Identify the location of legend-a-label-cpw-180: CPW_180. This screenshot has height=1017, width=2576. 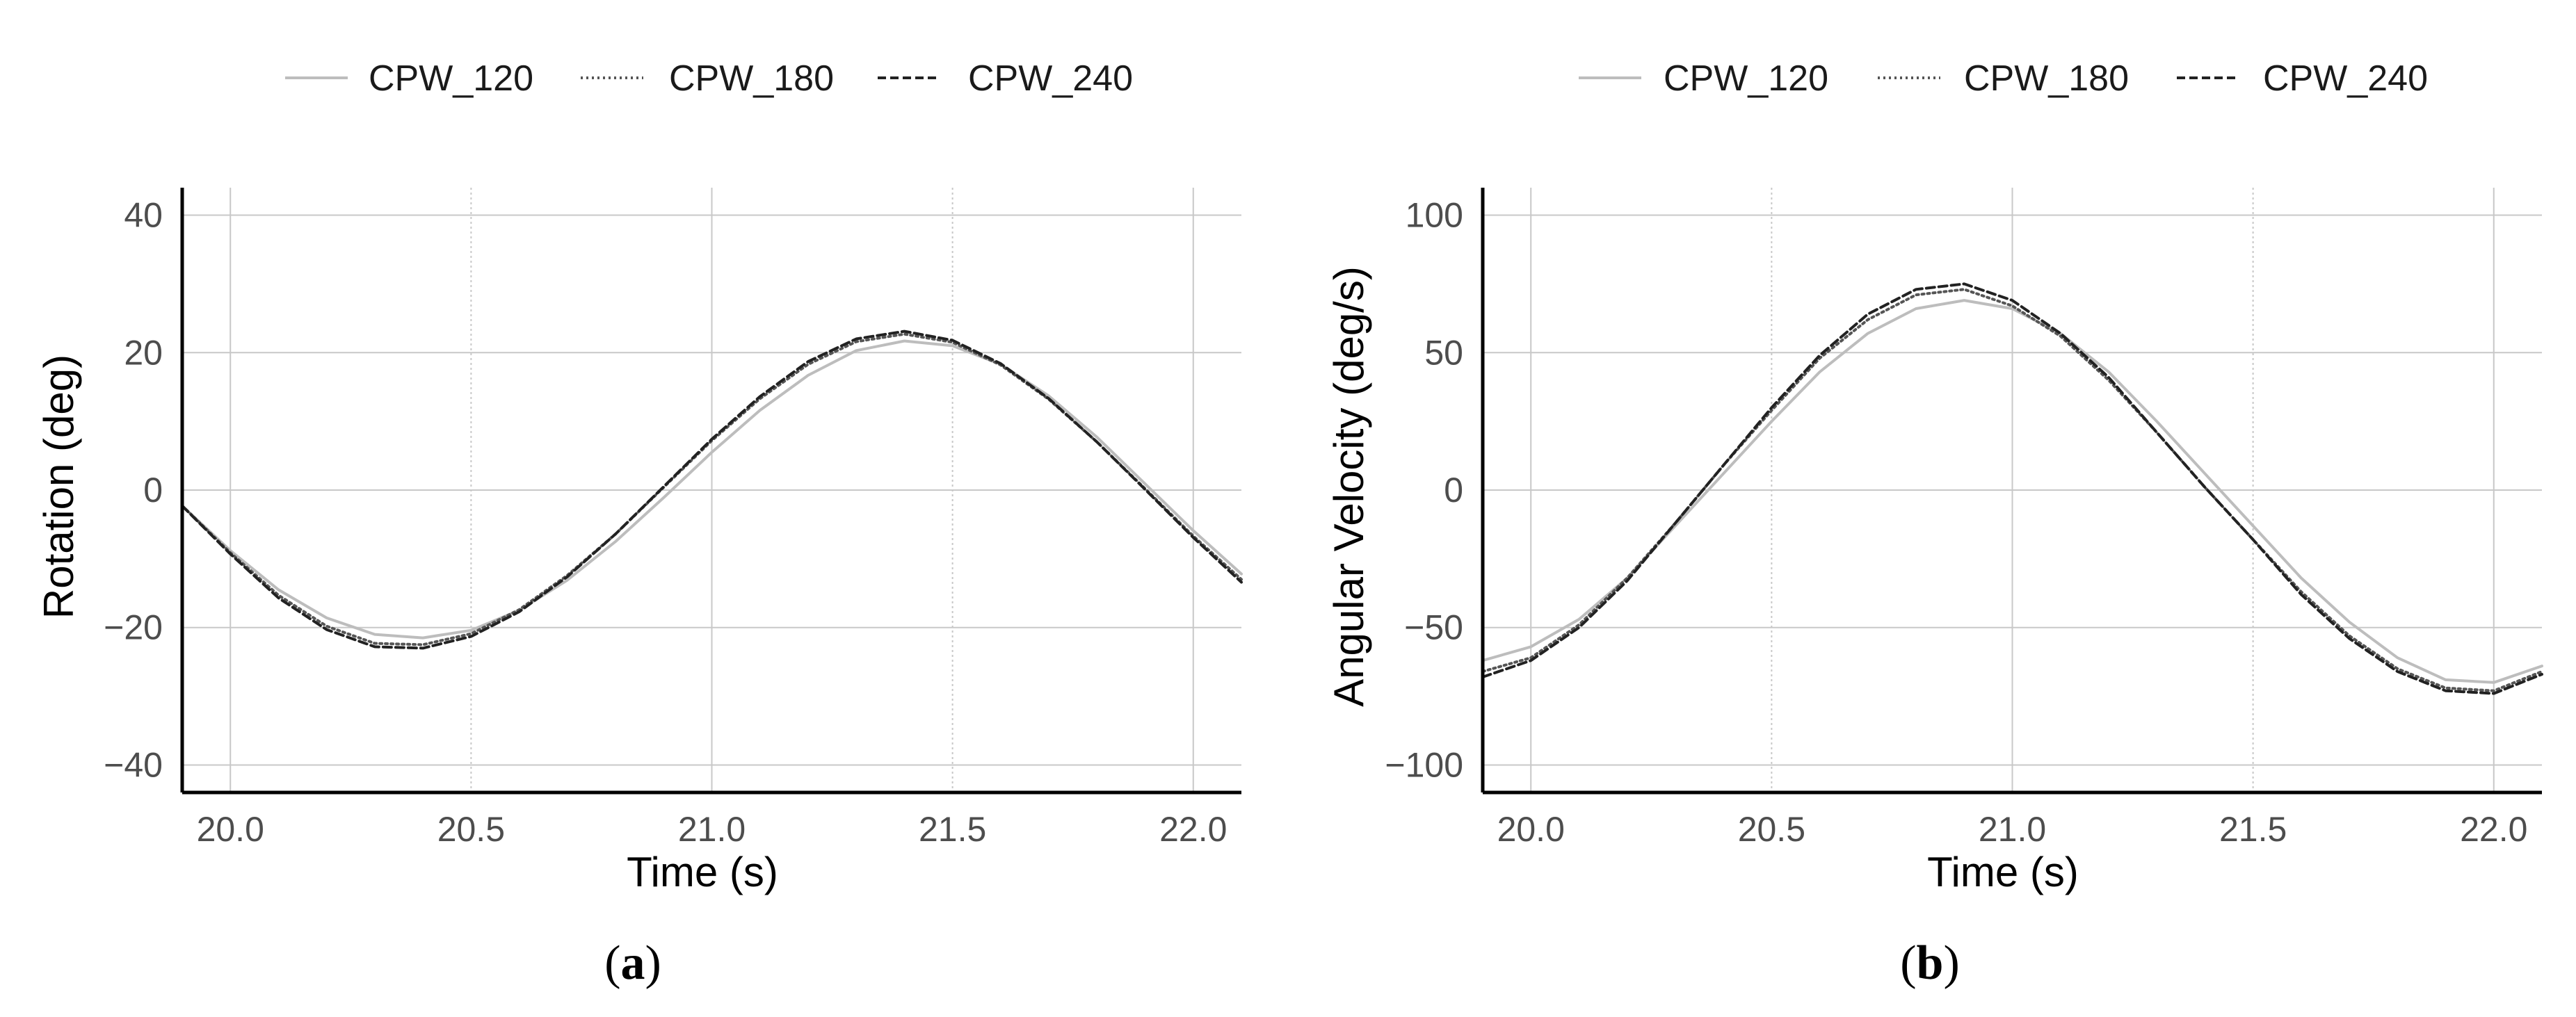
(752, 78).